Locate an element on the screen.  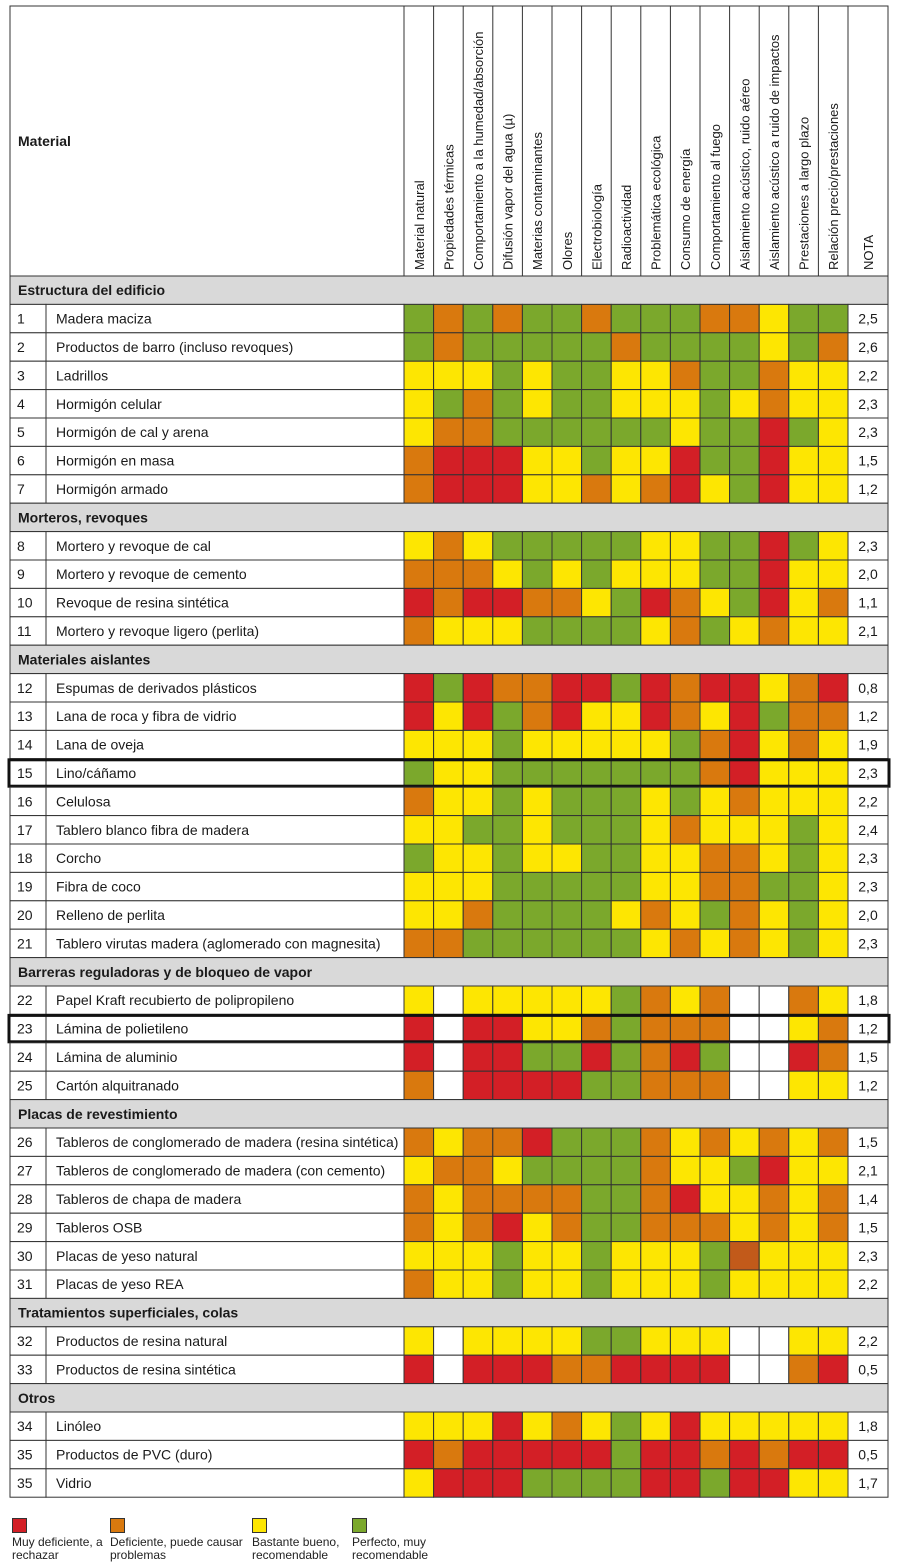
column-header: Material natural is located at coordinates (419, 225).